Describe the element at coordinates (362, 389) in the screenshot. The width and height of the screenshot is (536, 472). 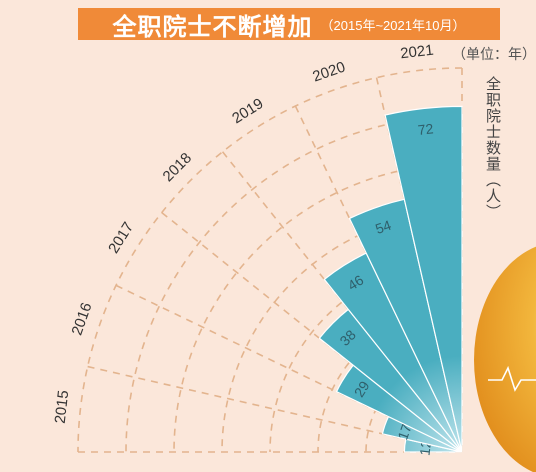
I see `value-label: 29` at that location.